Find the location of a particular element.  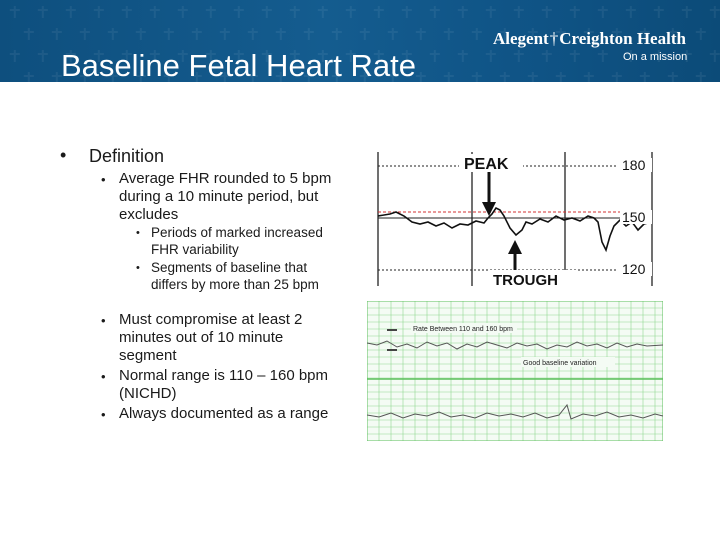

brand-logo: Alegent†Creighton Health is located at coordinates (589, 39).